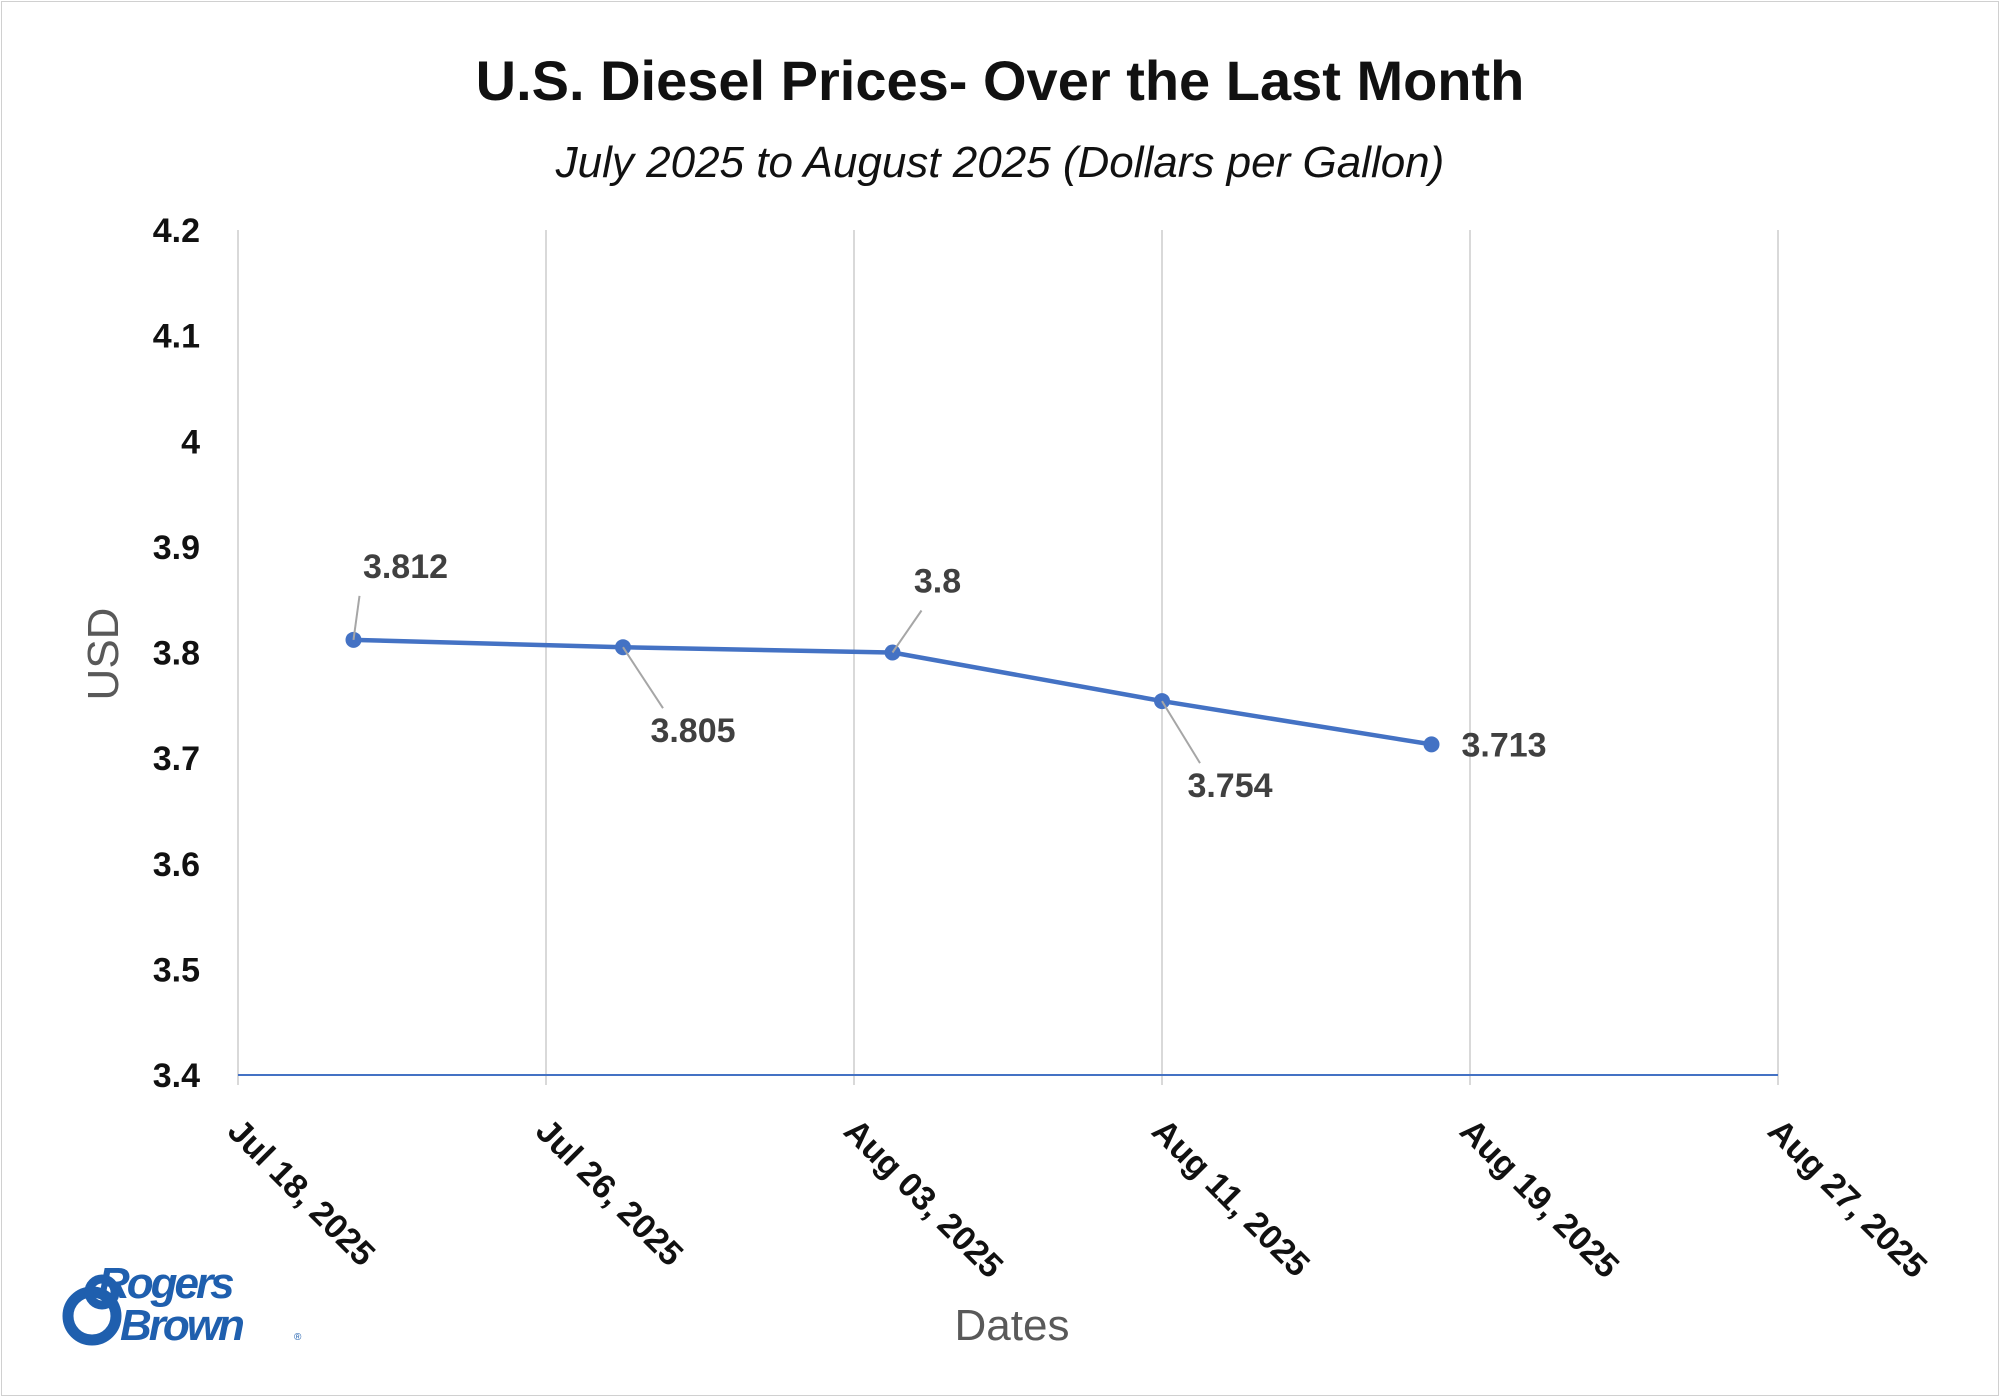 Image resolution: width=2000 pixels, height=1397 pixels. I want to click on registered-mark: ®, so click(298, 1337).